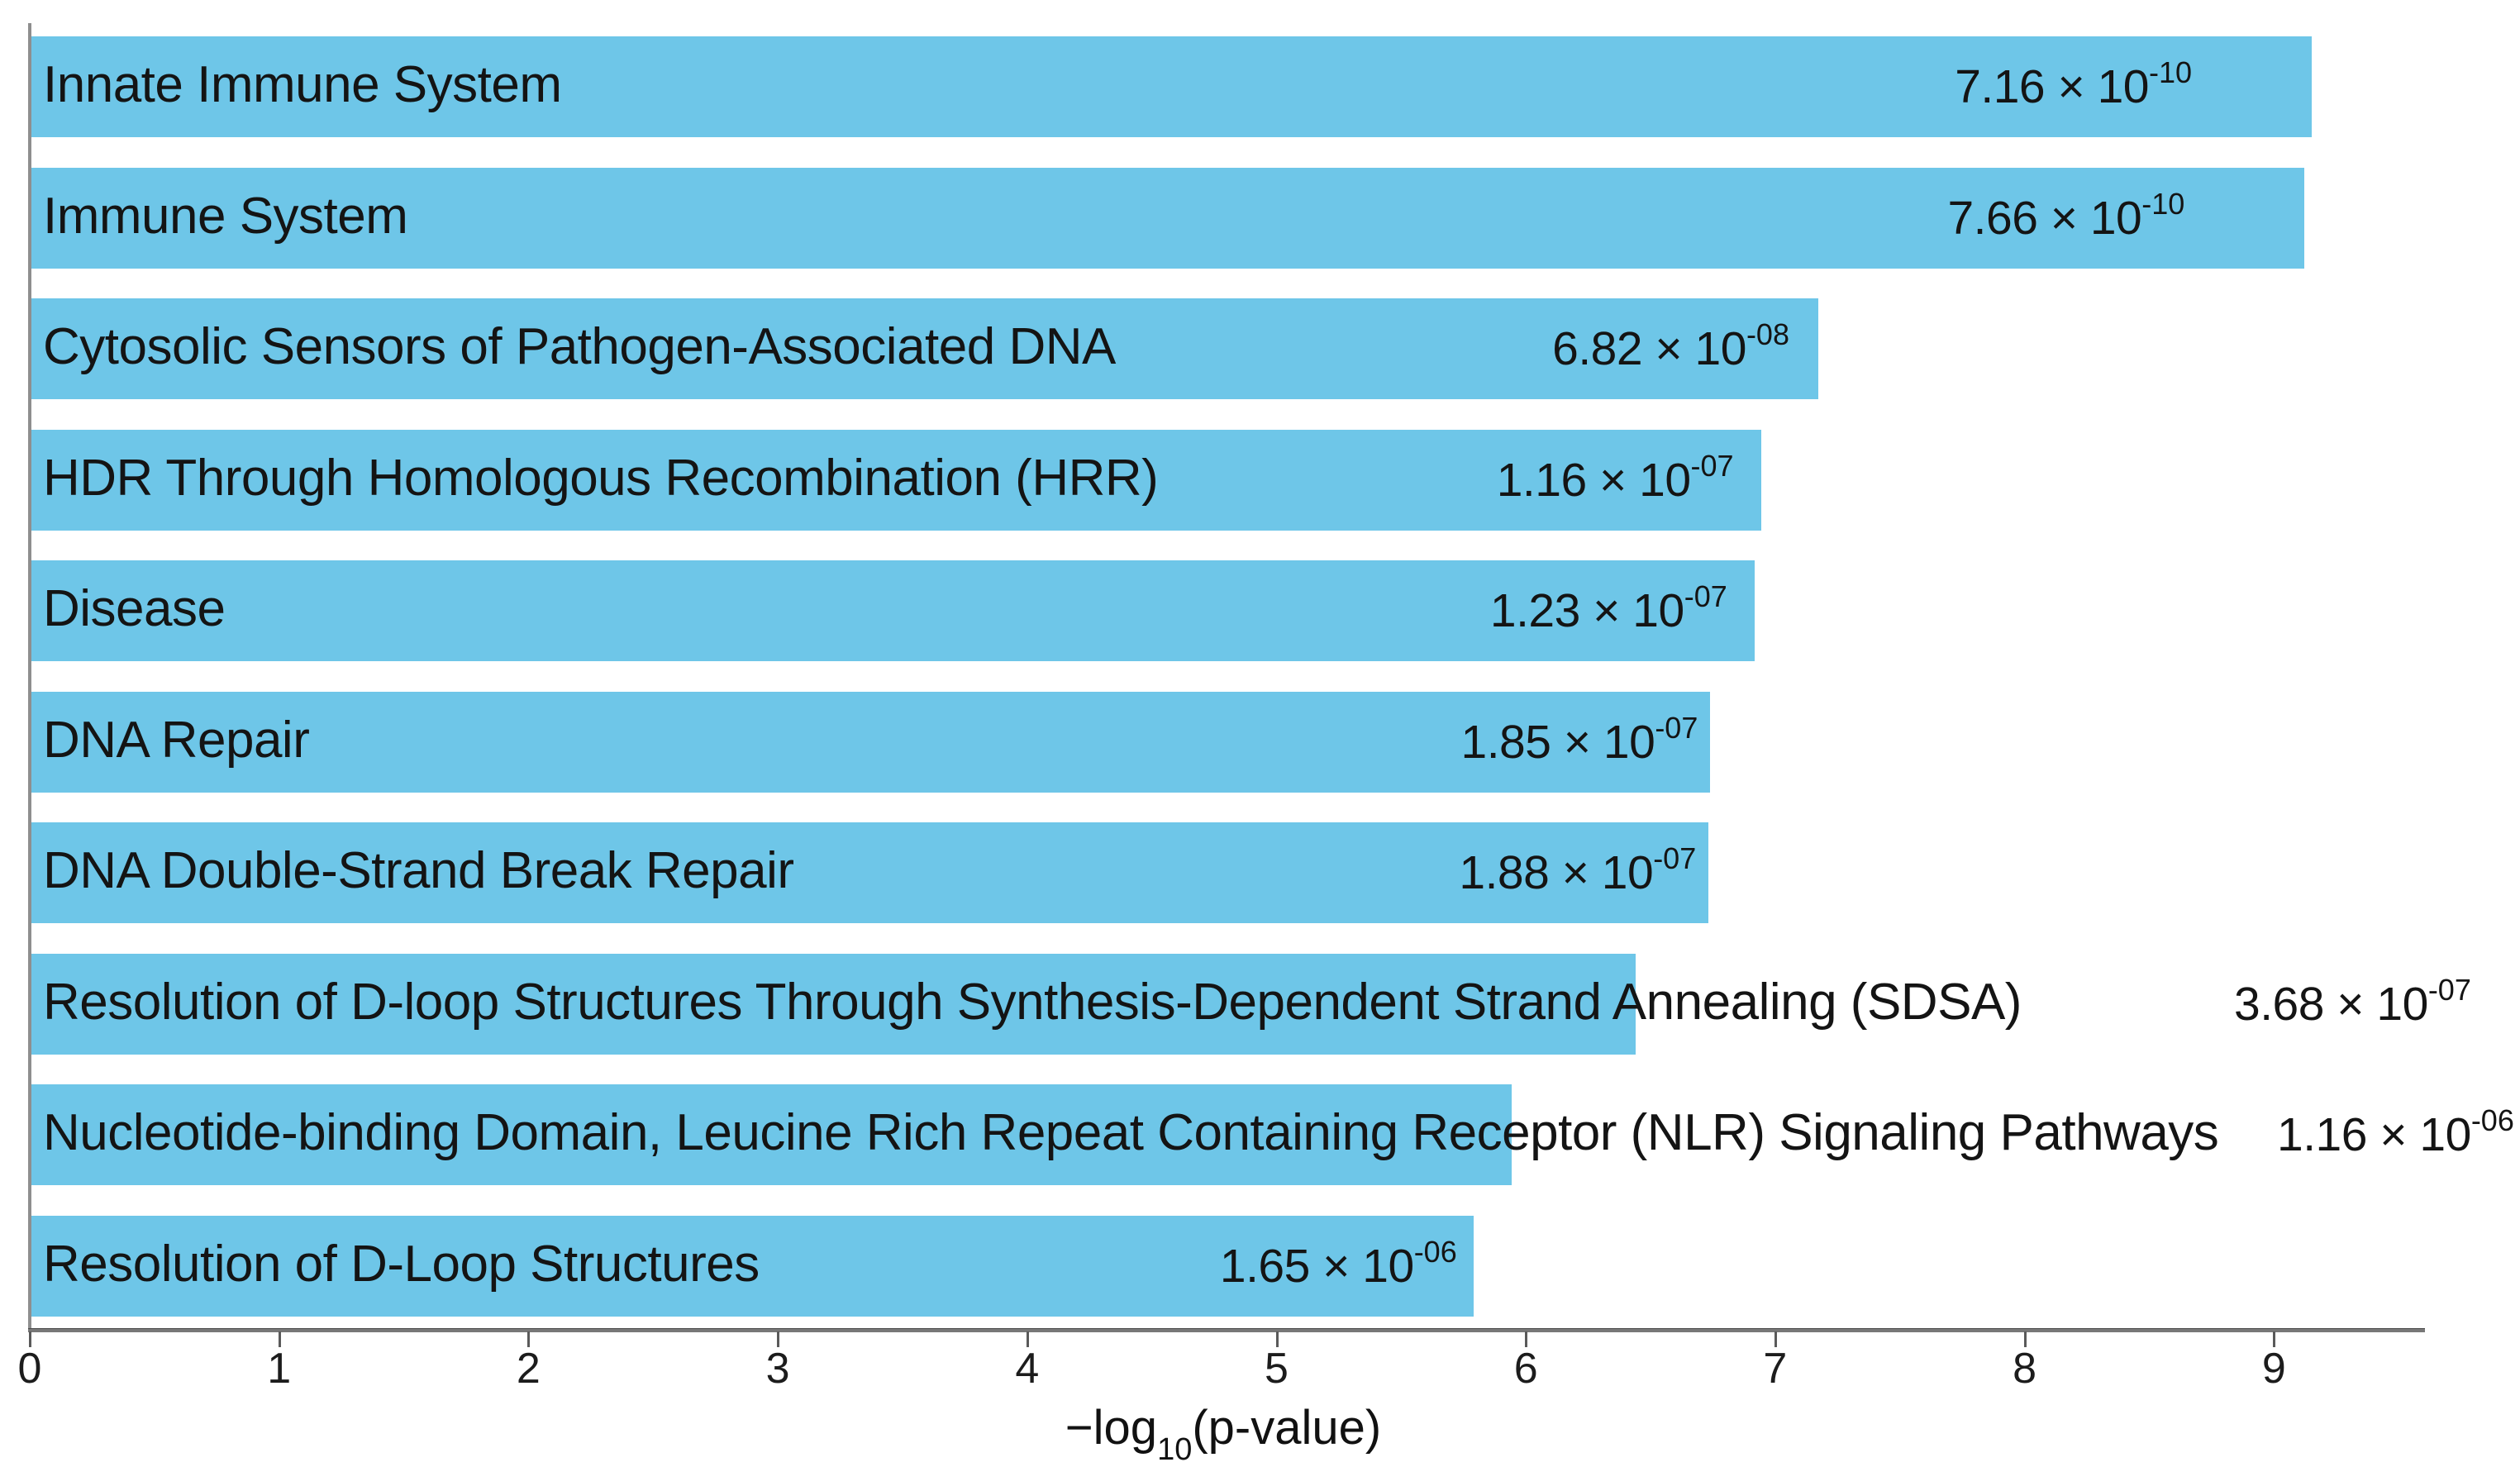 Image resolution: width=2520 pixels, height=1467 pixels. I want to click on pathway-label: Disease, so click(134, 608).